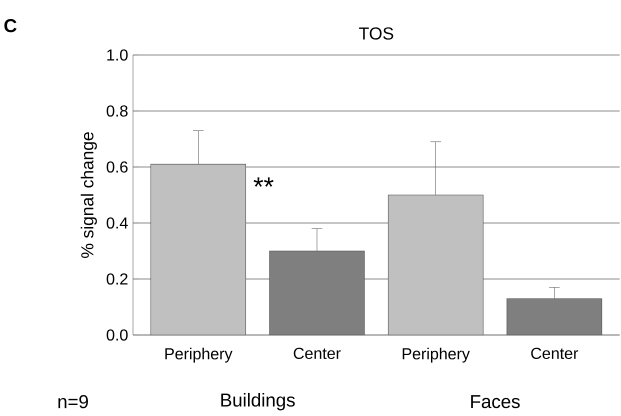 The image size is (621, 416). What do you see at coordinates (264, 182) in the screenshot?
I see `annotation: **` at bounding box center [264, 182].